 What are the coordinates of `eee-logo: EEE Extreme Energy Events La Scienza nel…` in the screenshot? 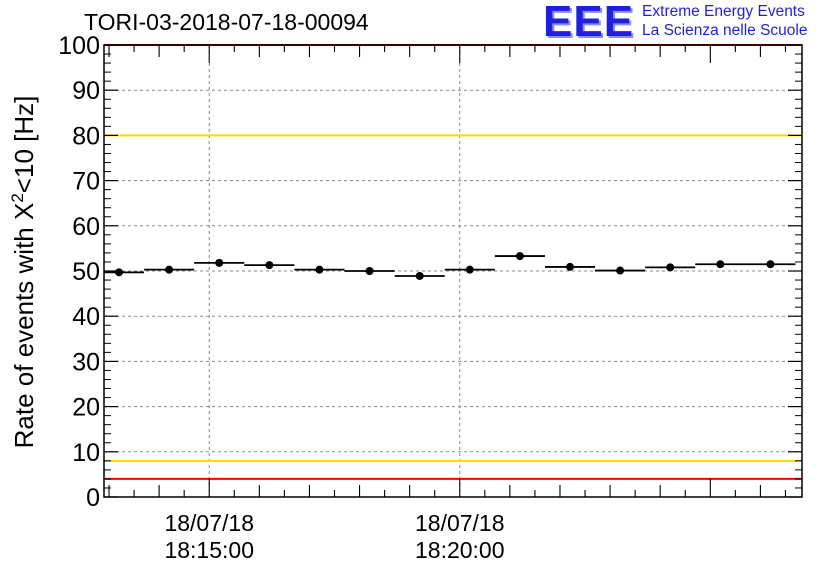 It's located at (675, 23).